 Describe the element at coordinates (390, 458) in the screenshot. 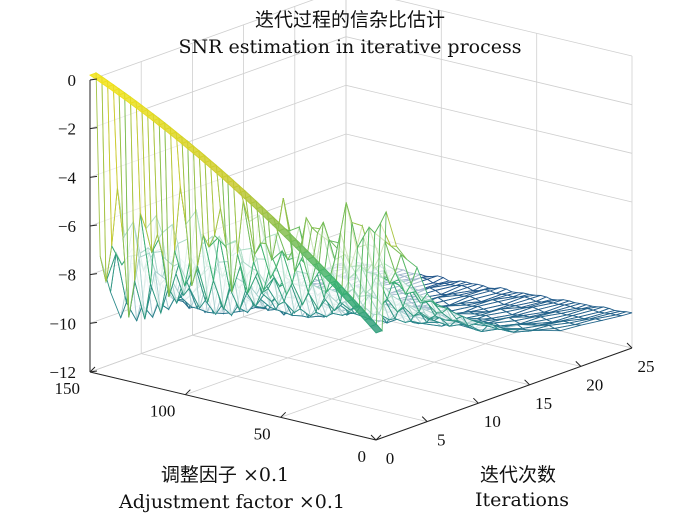

I see `x-tick-label: 0` at that location.